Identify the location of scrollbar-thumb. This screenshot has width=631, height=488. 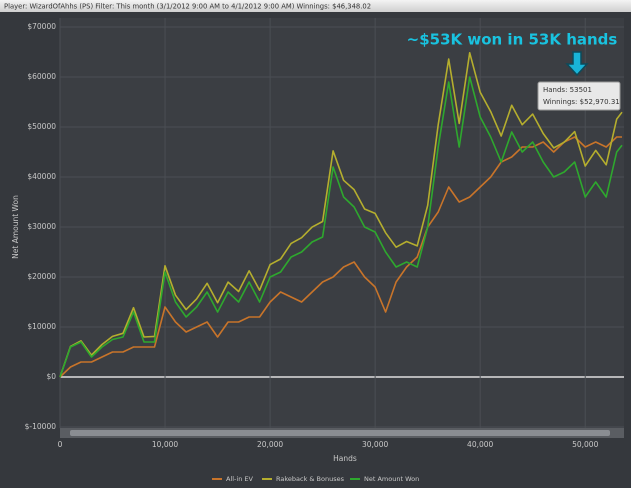
(340, 433).